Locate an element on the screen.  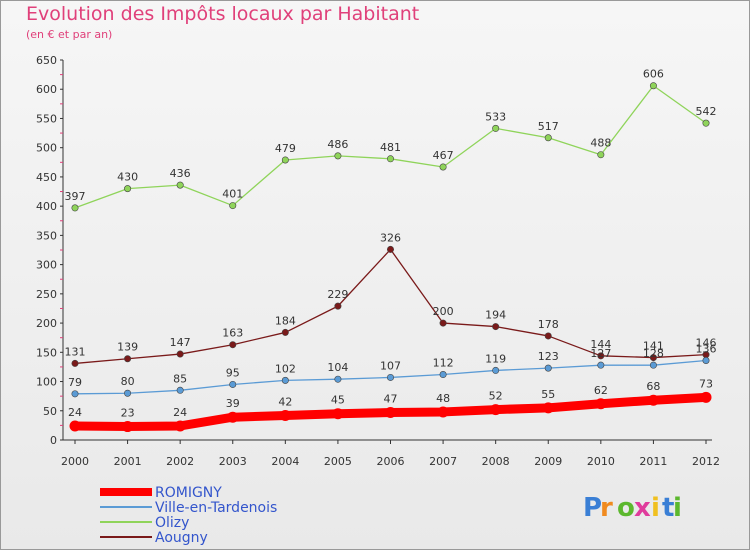
data-label: 62 is located at coordinates (601, 390).